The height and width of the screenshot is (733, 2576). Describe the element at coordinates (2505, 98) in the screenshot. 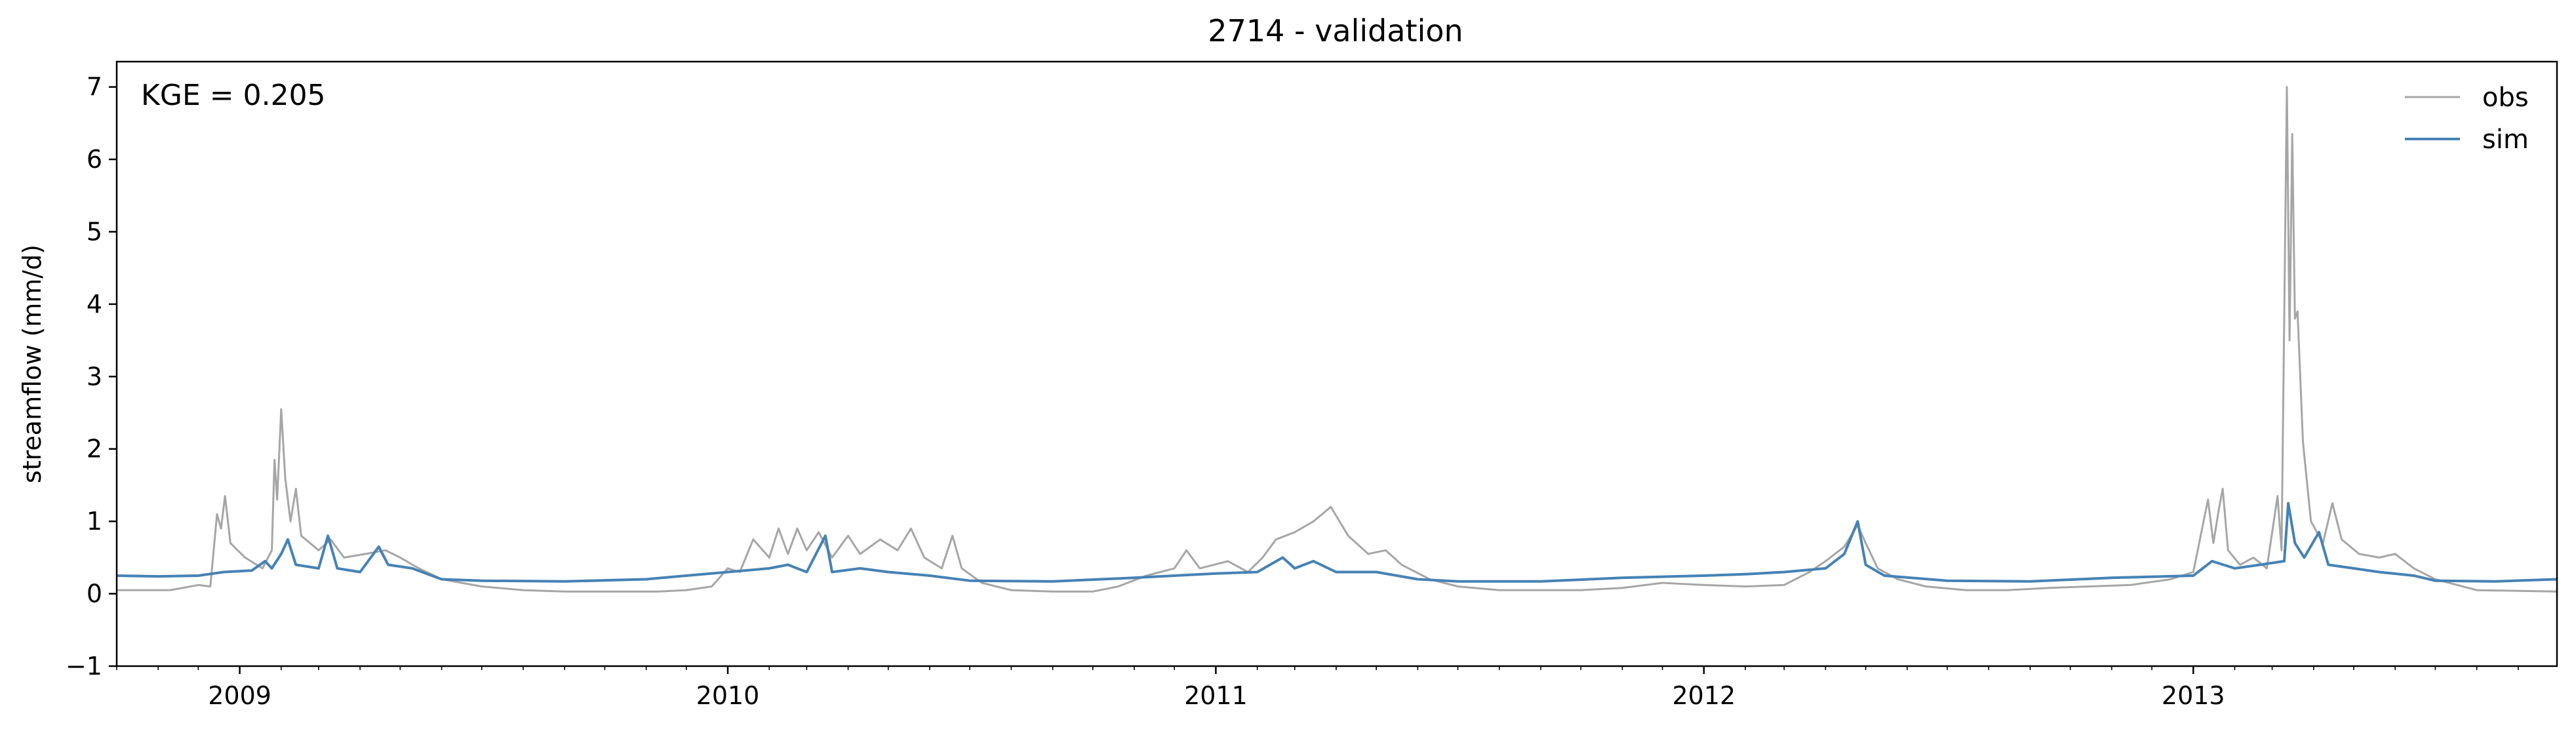

I see `legend-label-obs: obs` at that location.